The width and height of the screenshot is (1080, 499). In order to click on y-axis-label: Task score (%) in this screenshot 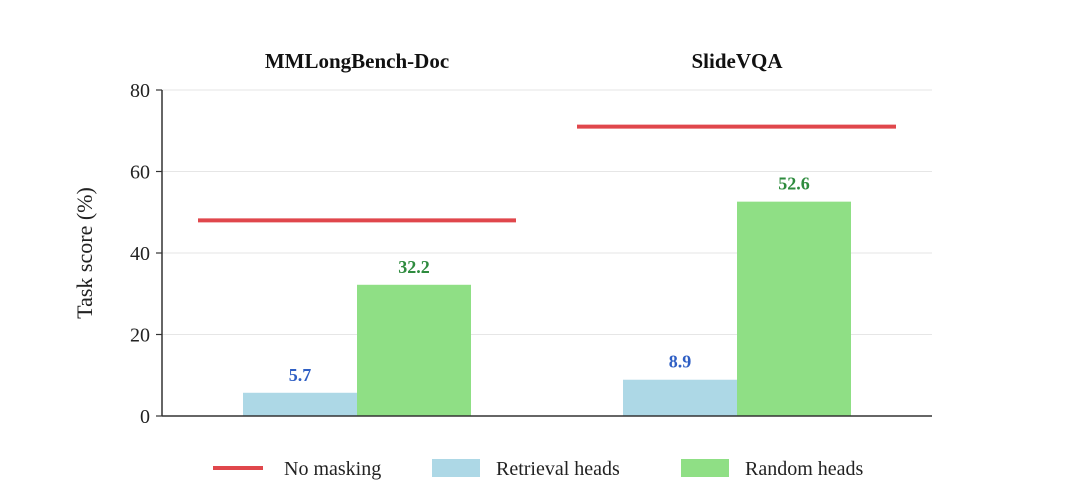, I will do `click(84, 253)`.